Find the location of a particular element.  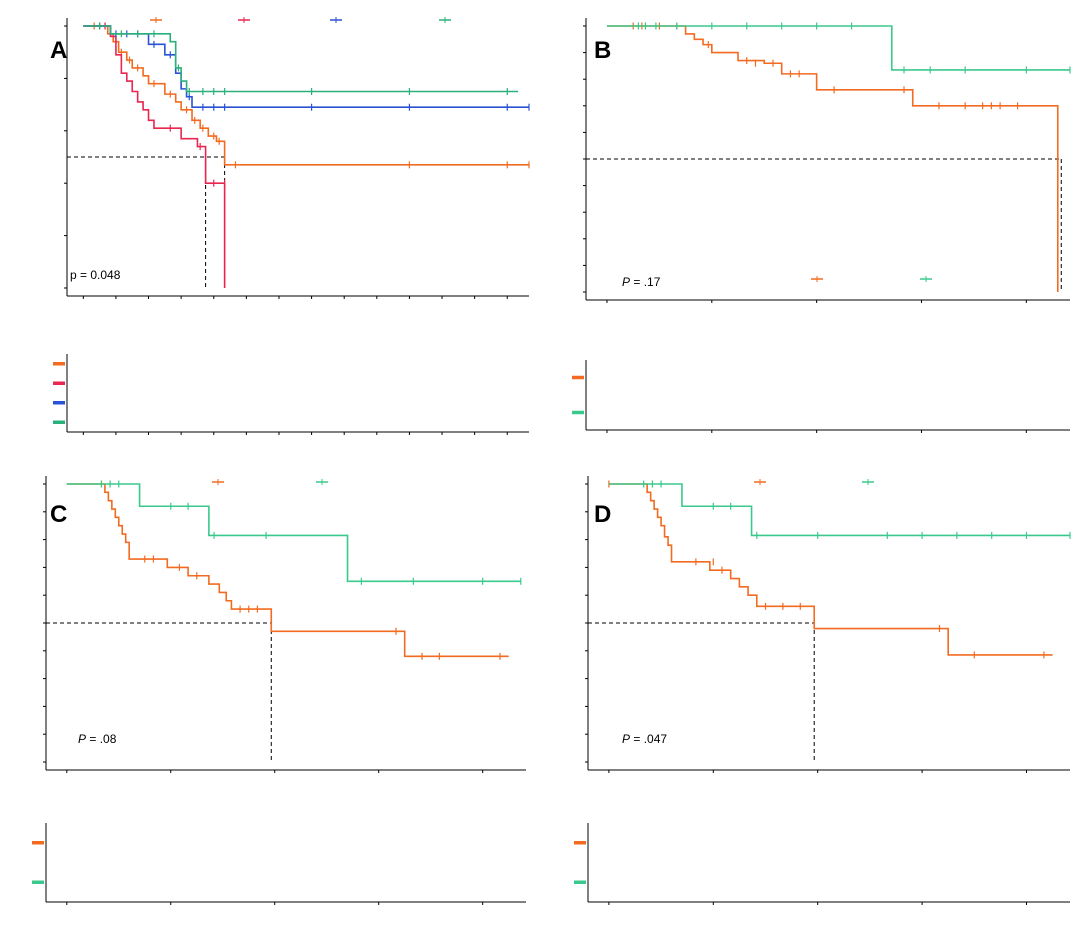

p-value: P = .17 is located at coordinates (641, 282).